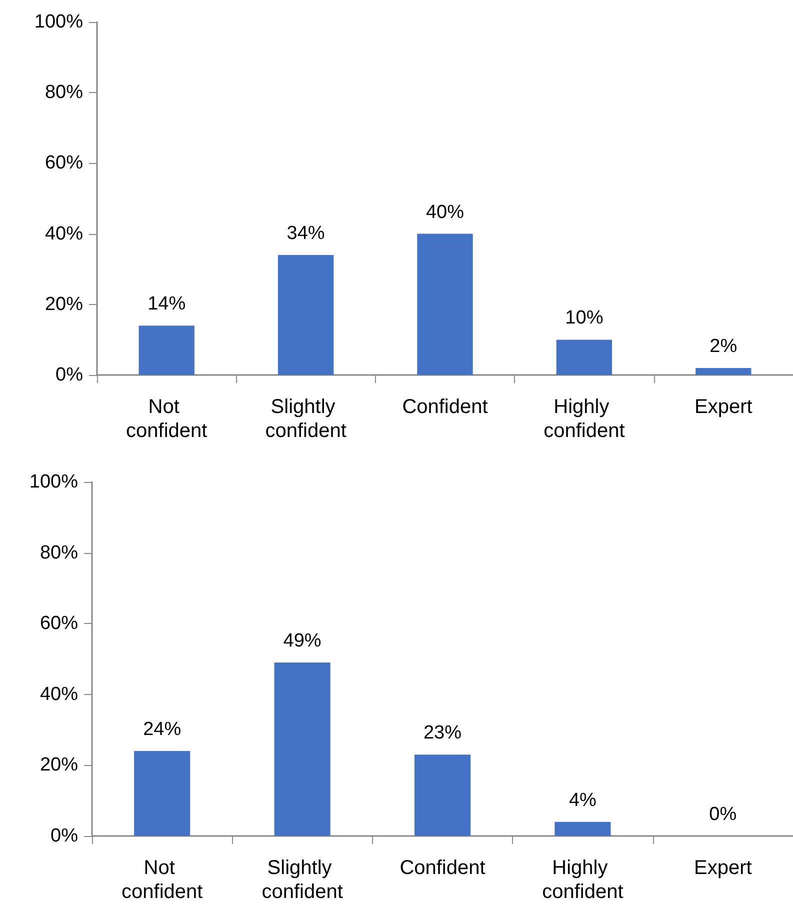  What do you see at coordinates (162, 729) in the screenshot?
I see `data-label: 24%` at bounding box center [162, 729].